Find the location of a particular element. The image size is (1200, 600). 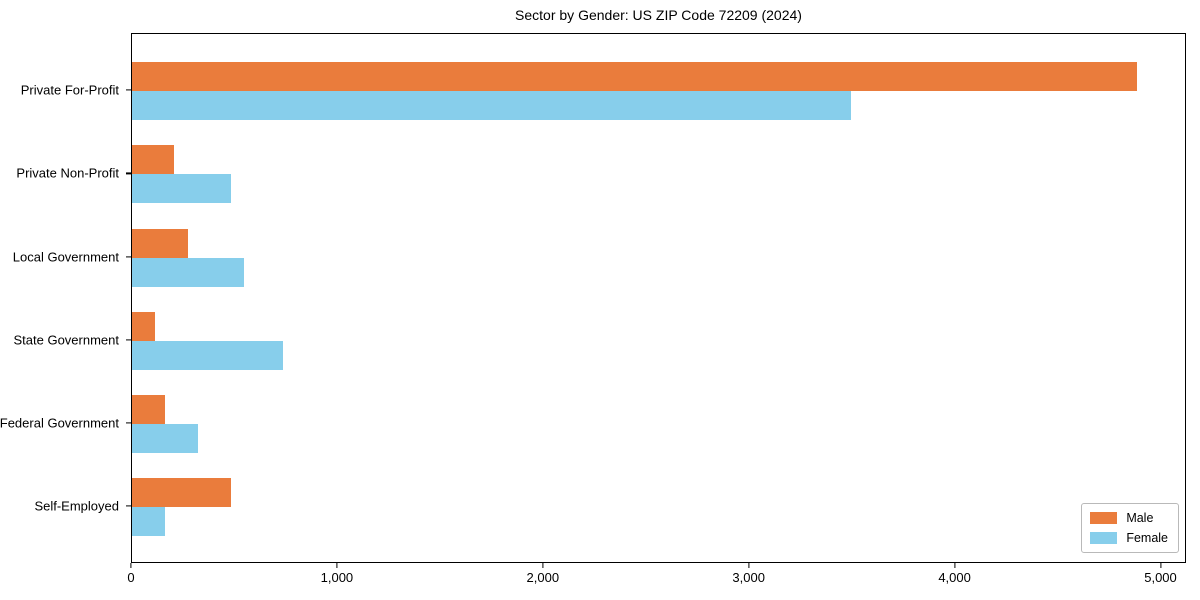

legend: Male Female is located at coordinates (1130, 528).